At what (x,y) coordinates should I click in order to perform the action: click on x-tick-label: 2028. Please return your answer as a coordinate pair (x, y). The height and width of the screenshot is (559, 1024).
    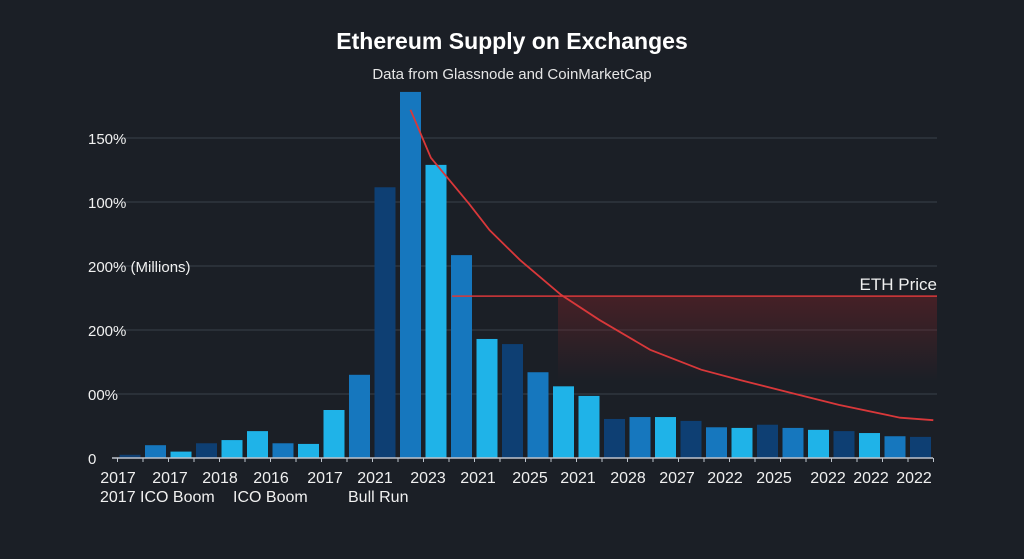
    Looking at the image, I should click on (628, 478).